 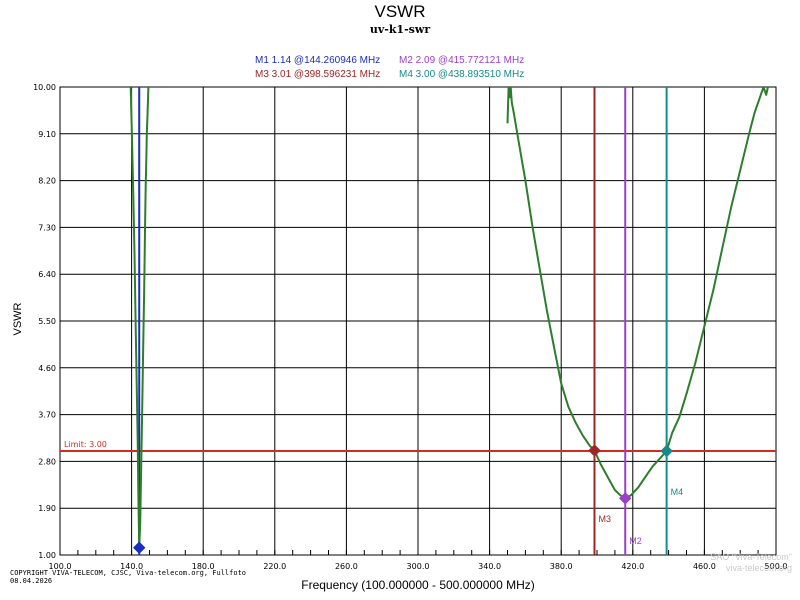 What do you see at coordinates (60, 566) in the screenshot?
I see `x-tick-label: 100.0` at bounding box center [60, 566].